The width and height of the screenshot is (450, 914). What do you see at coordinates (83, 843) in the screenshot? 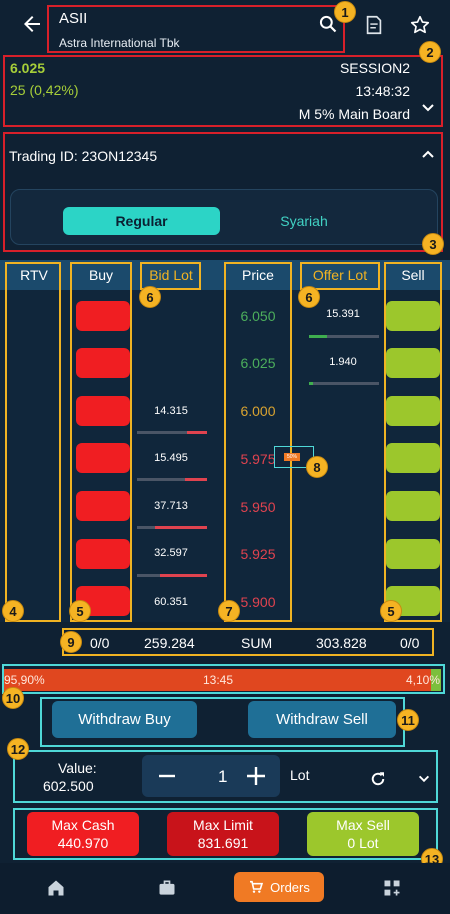
I see `max-cash-value: 440.970` at bounding box center [83, 843].